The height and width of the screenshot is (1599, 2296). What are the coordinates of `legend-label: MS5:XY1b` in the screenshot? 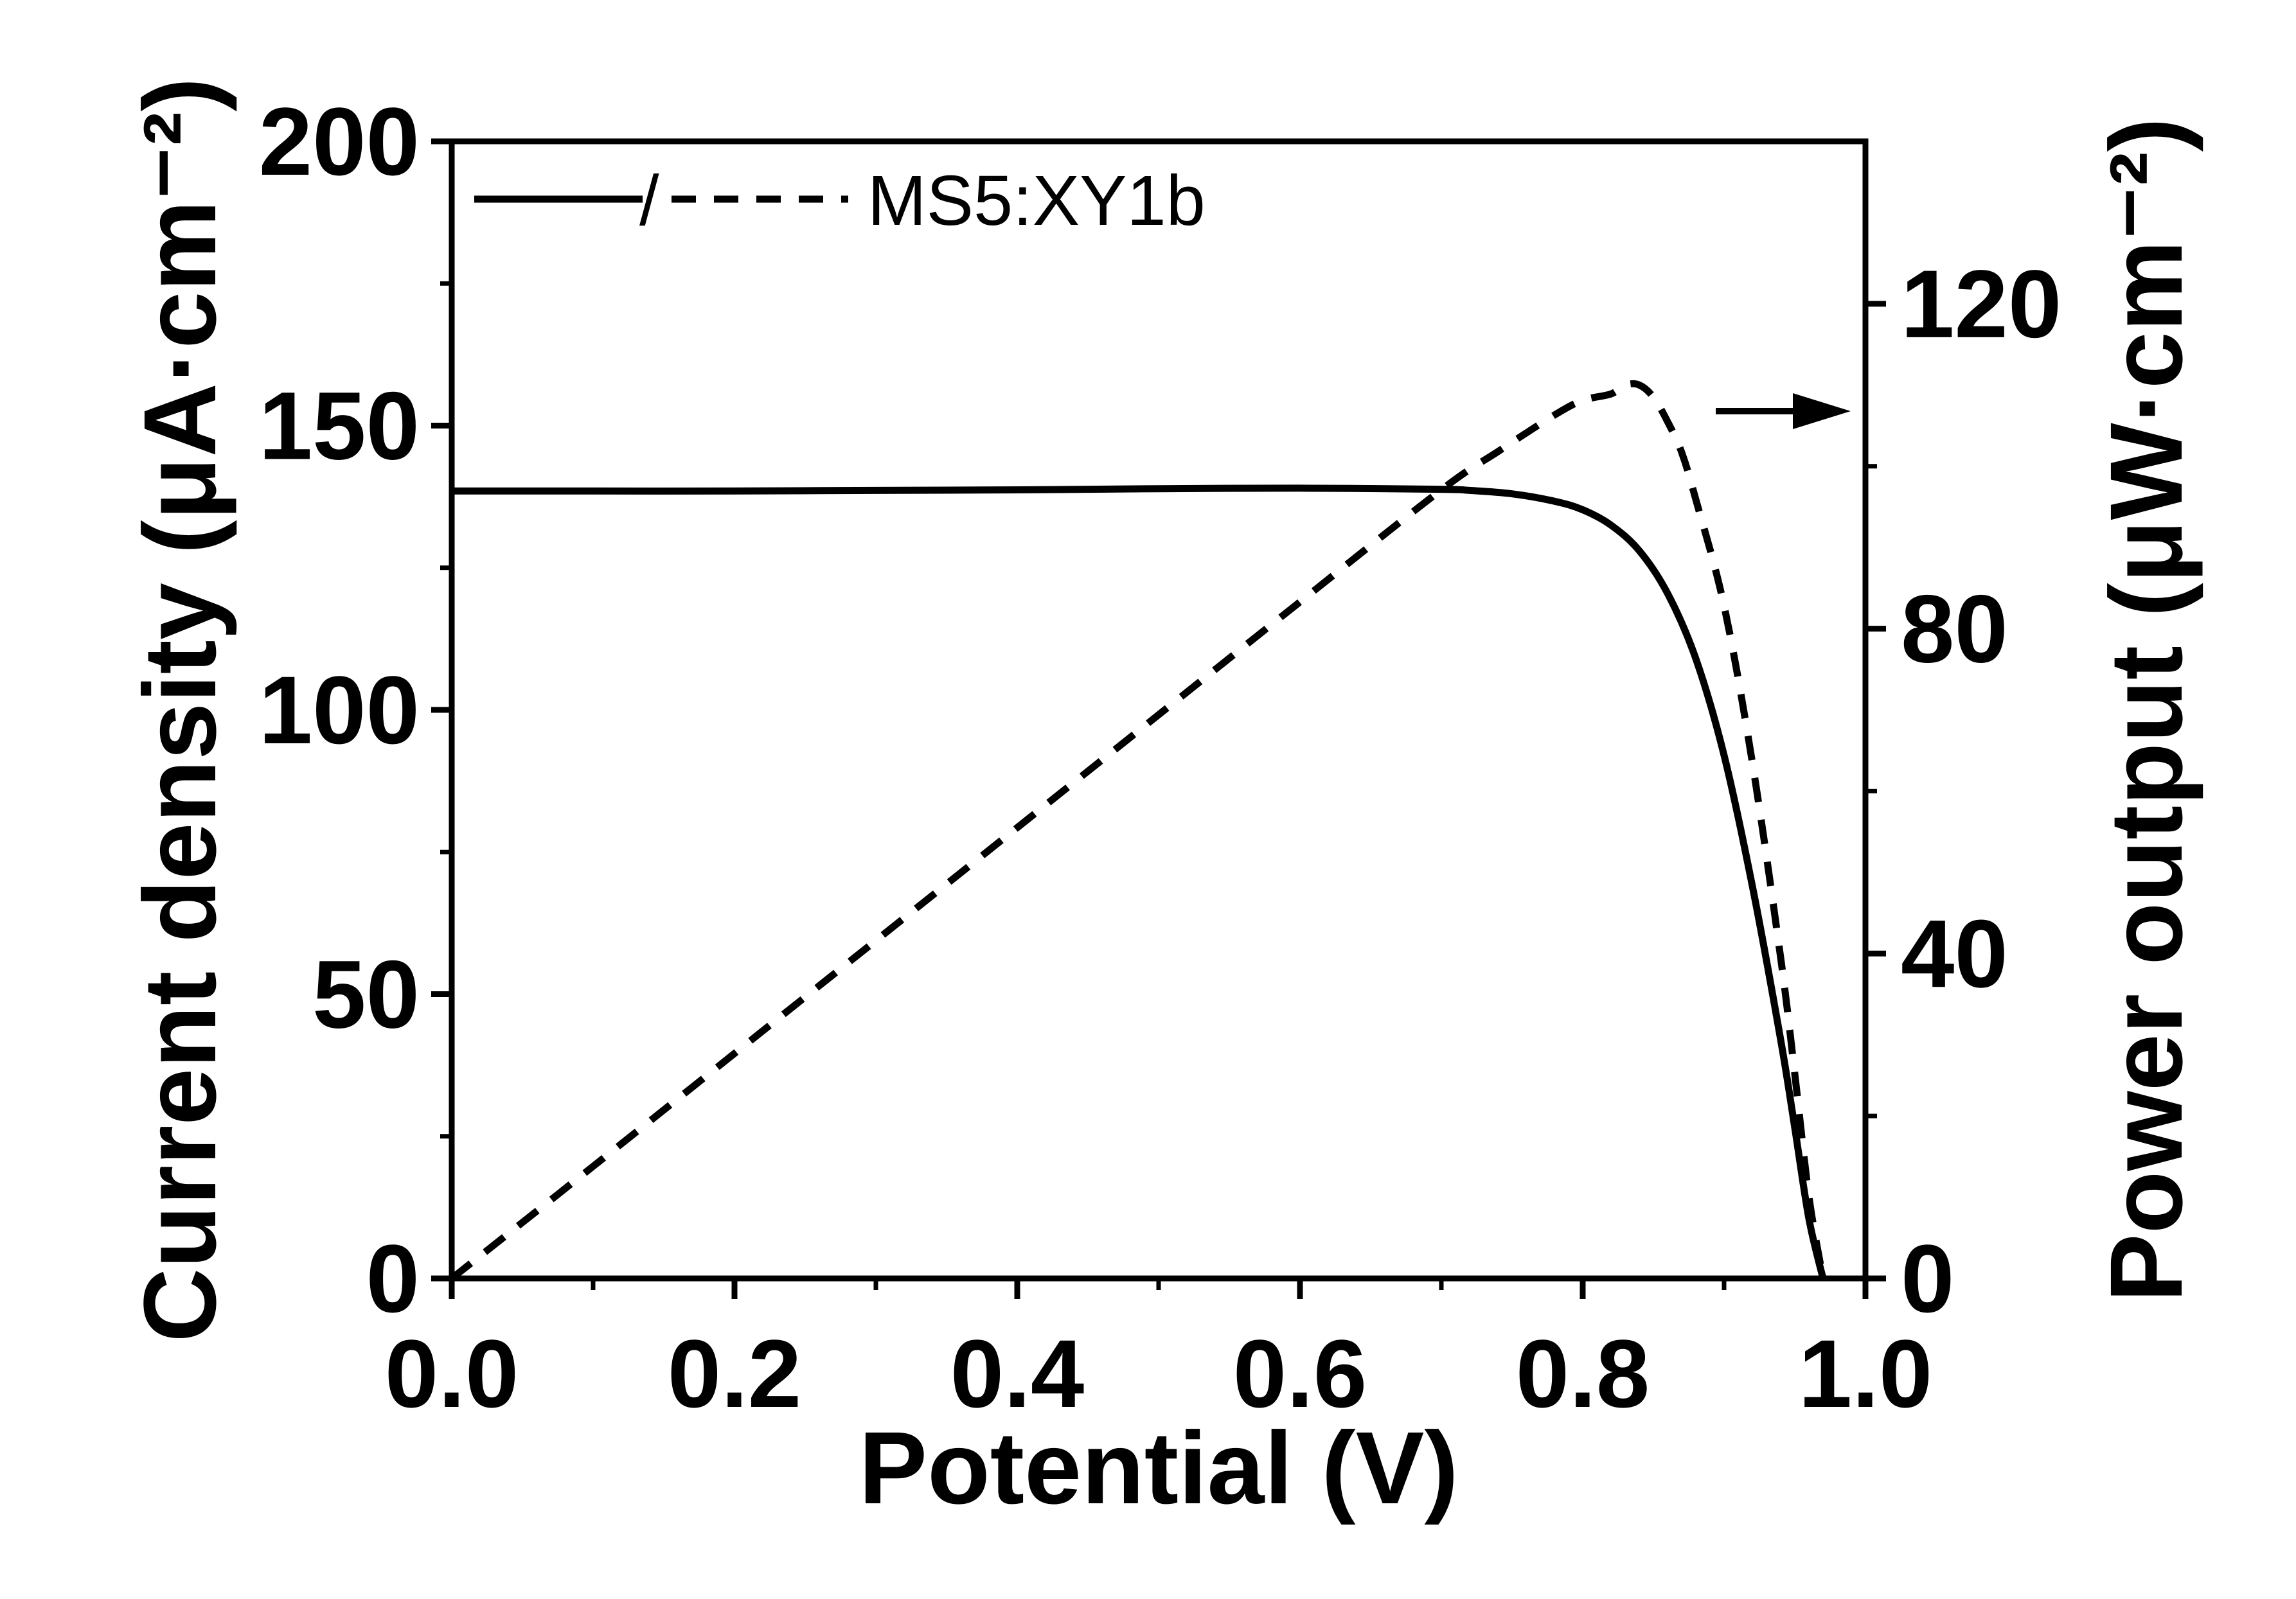 It's located at (1037, 200).